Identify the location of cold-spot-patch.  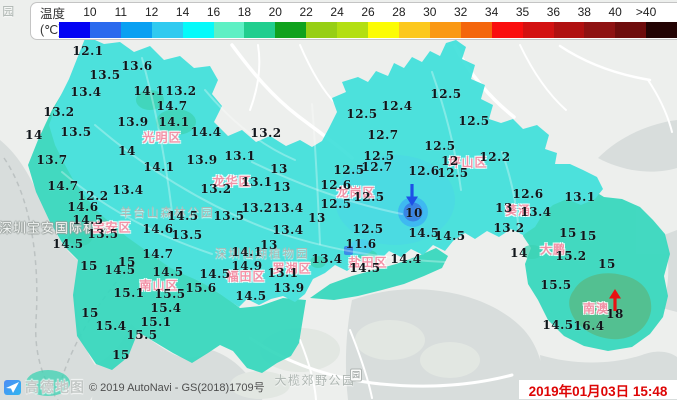
(361, 247).